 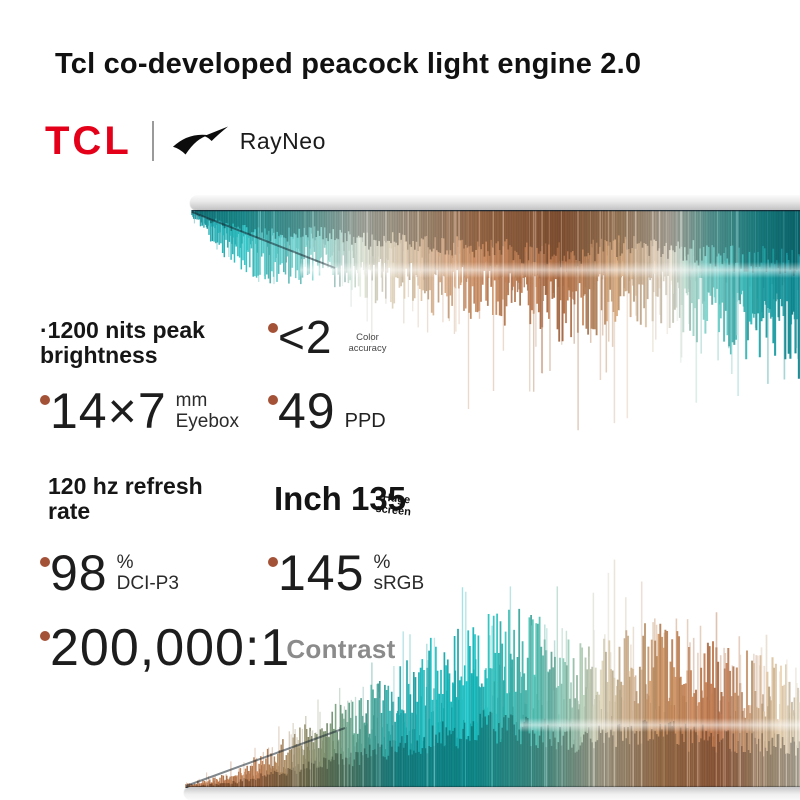 I want to click on spec-color-accuracy-label: Color accuracy, so click(x=367, y=343).